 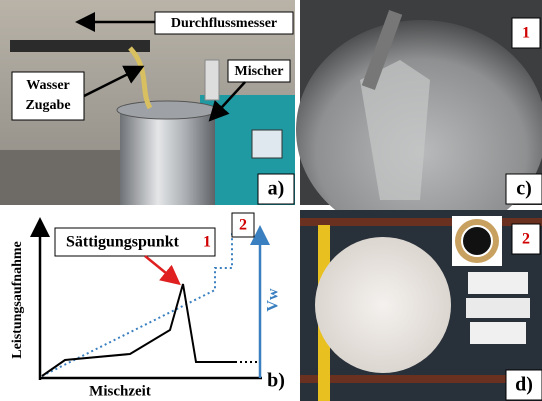 What do you see at coordinates (524, 385) in the screenshot?
I see `panel-label: d)` at bounding box center [524, 385].